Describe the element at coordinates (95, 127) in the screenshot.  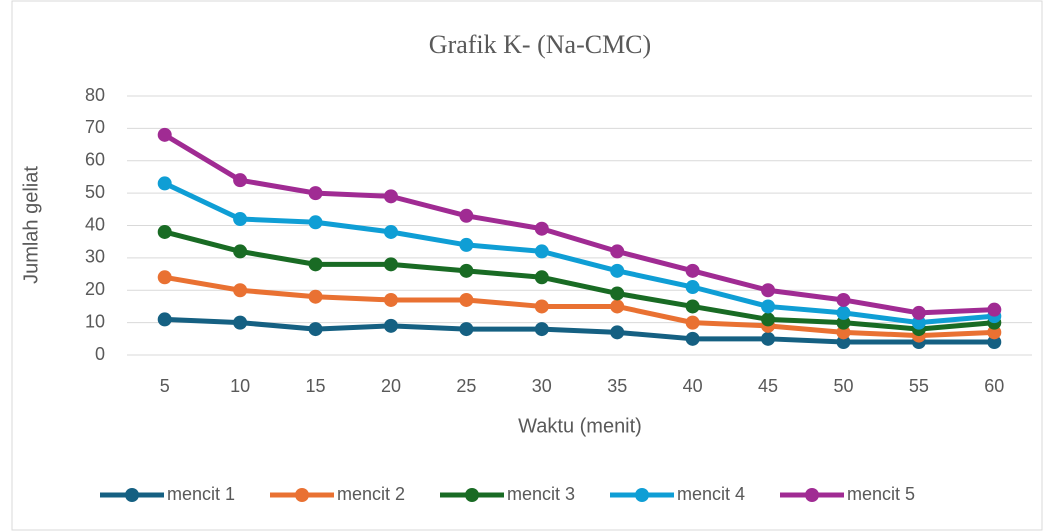
I see `y-tick-label: 70` at that location.